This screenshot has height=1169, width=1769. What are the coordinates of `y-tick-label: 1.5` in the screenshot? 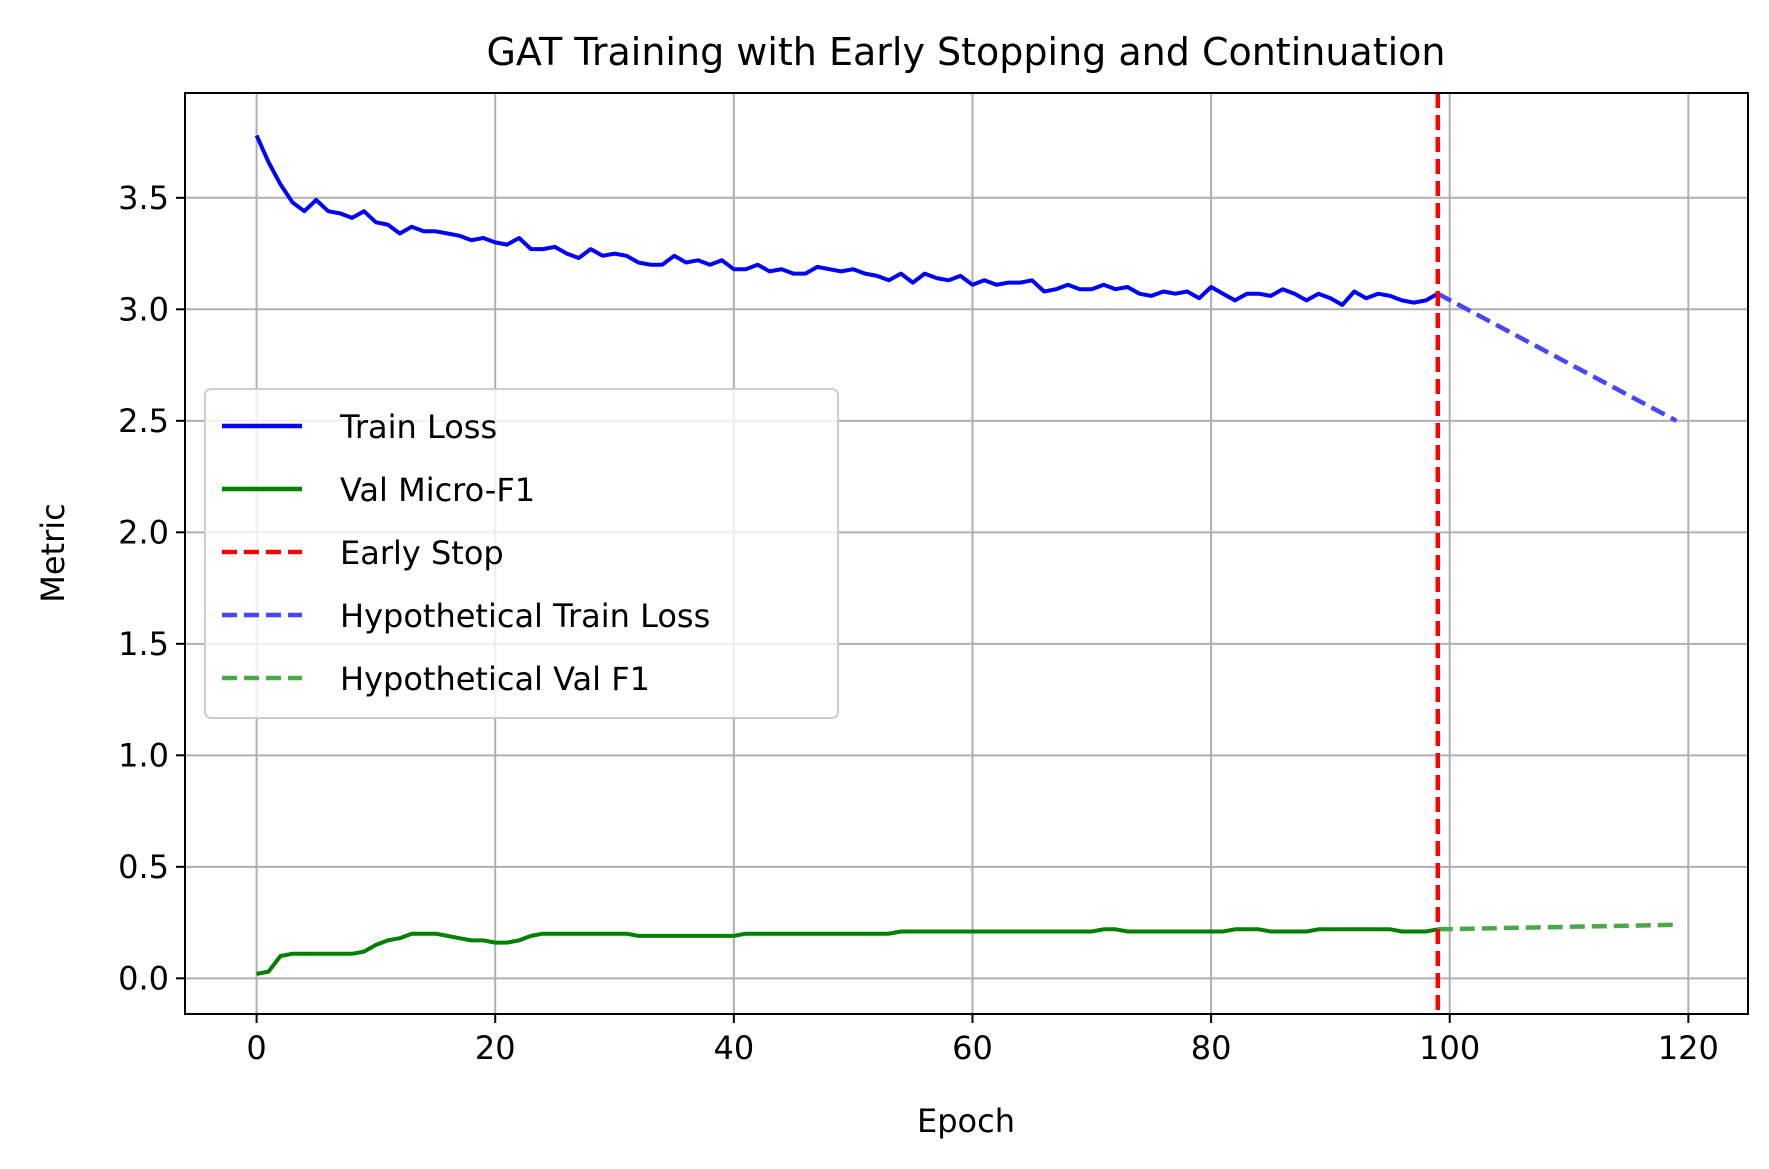 It's located at (143, 644).